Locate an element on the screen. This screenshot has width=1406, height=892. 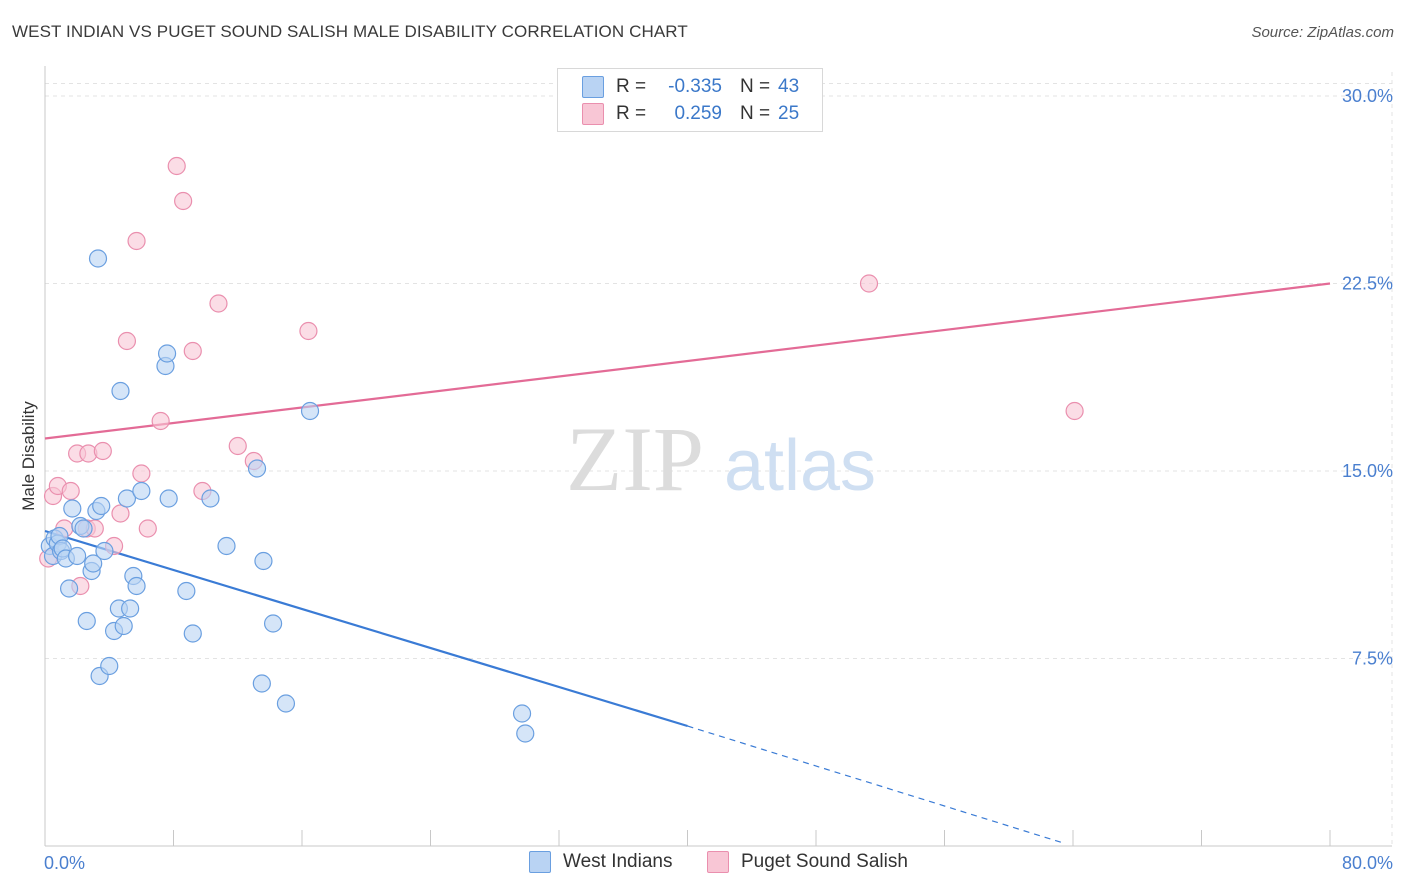
source-label: Source: ZipAtlas.com is located at coordinates (1322, 32).